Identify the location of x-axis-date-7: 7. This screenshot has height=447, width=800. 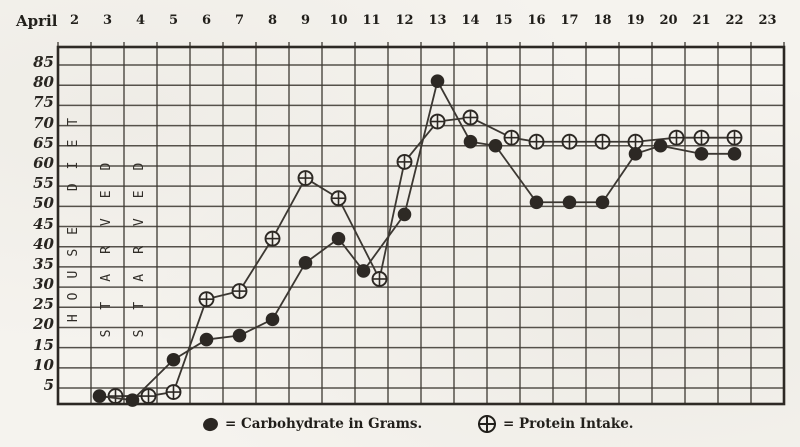
(239, 20).